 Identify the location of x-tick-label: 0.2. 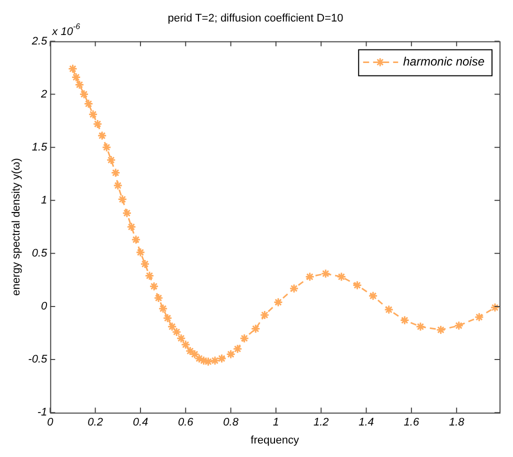
(95, 422).